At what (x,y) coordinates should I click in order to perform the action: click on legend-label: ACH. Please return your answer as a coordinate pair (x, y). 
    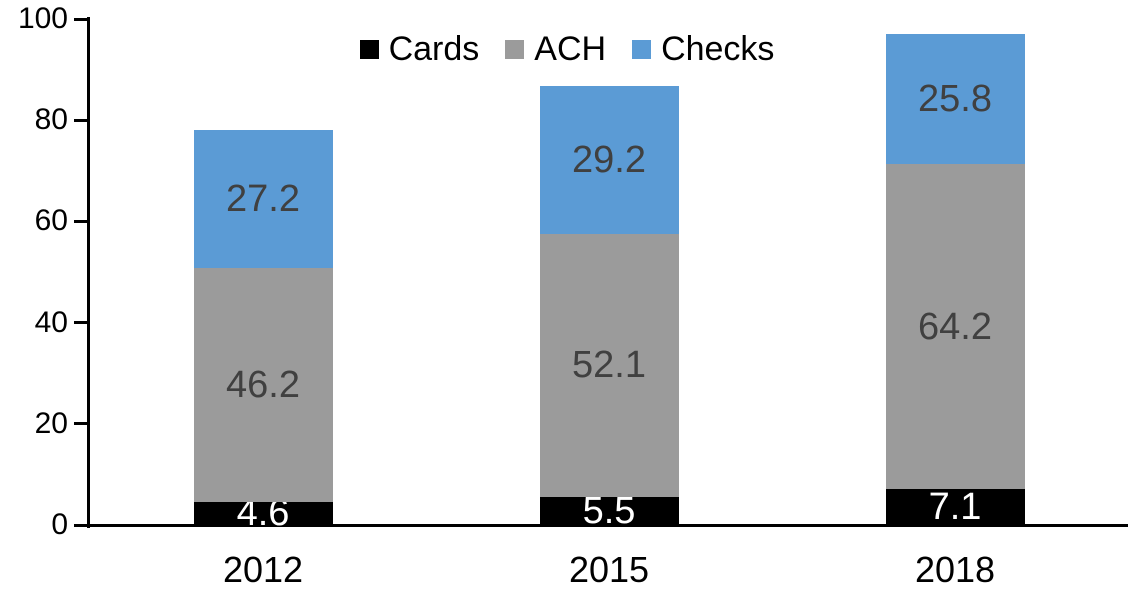
    Looking at the image, I should click on (570, 49).